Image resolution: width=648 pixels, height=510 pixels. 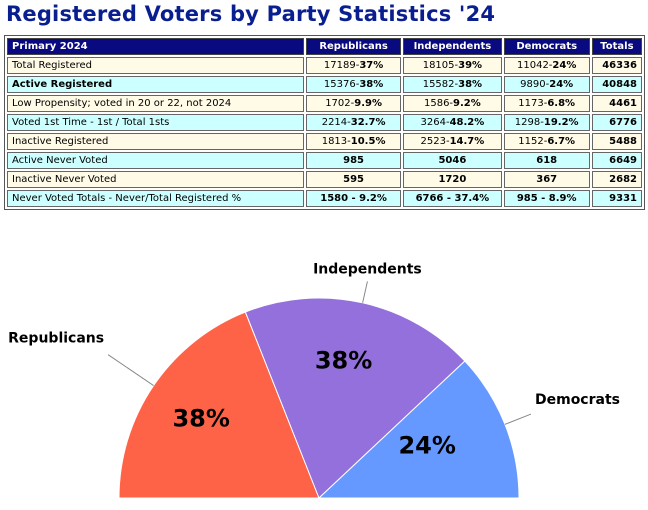 I want to click on cell-independents: 5046, so click(x=452, y=160).